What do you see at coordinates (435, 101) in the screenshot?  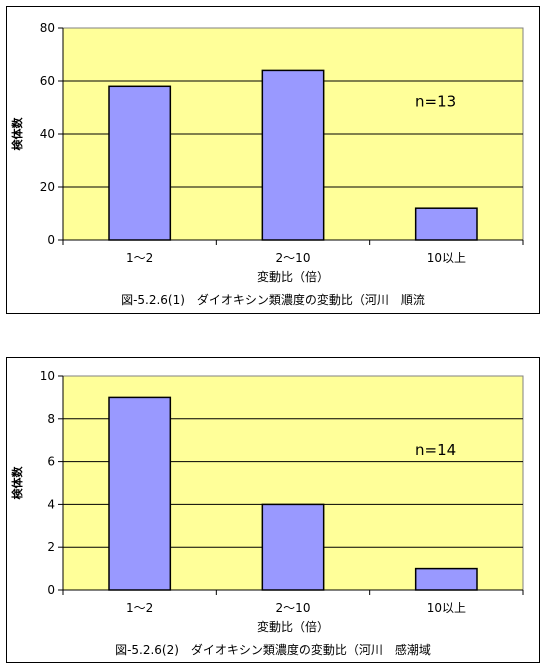 I see `chart1-sample-count-annotation: n=13` at bounding box center [435, 101].